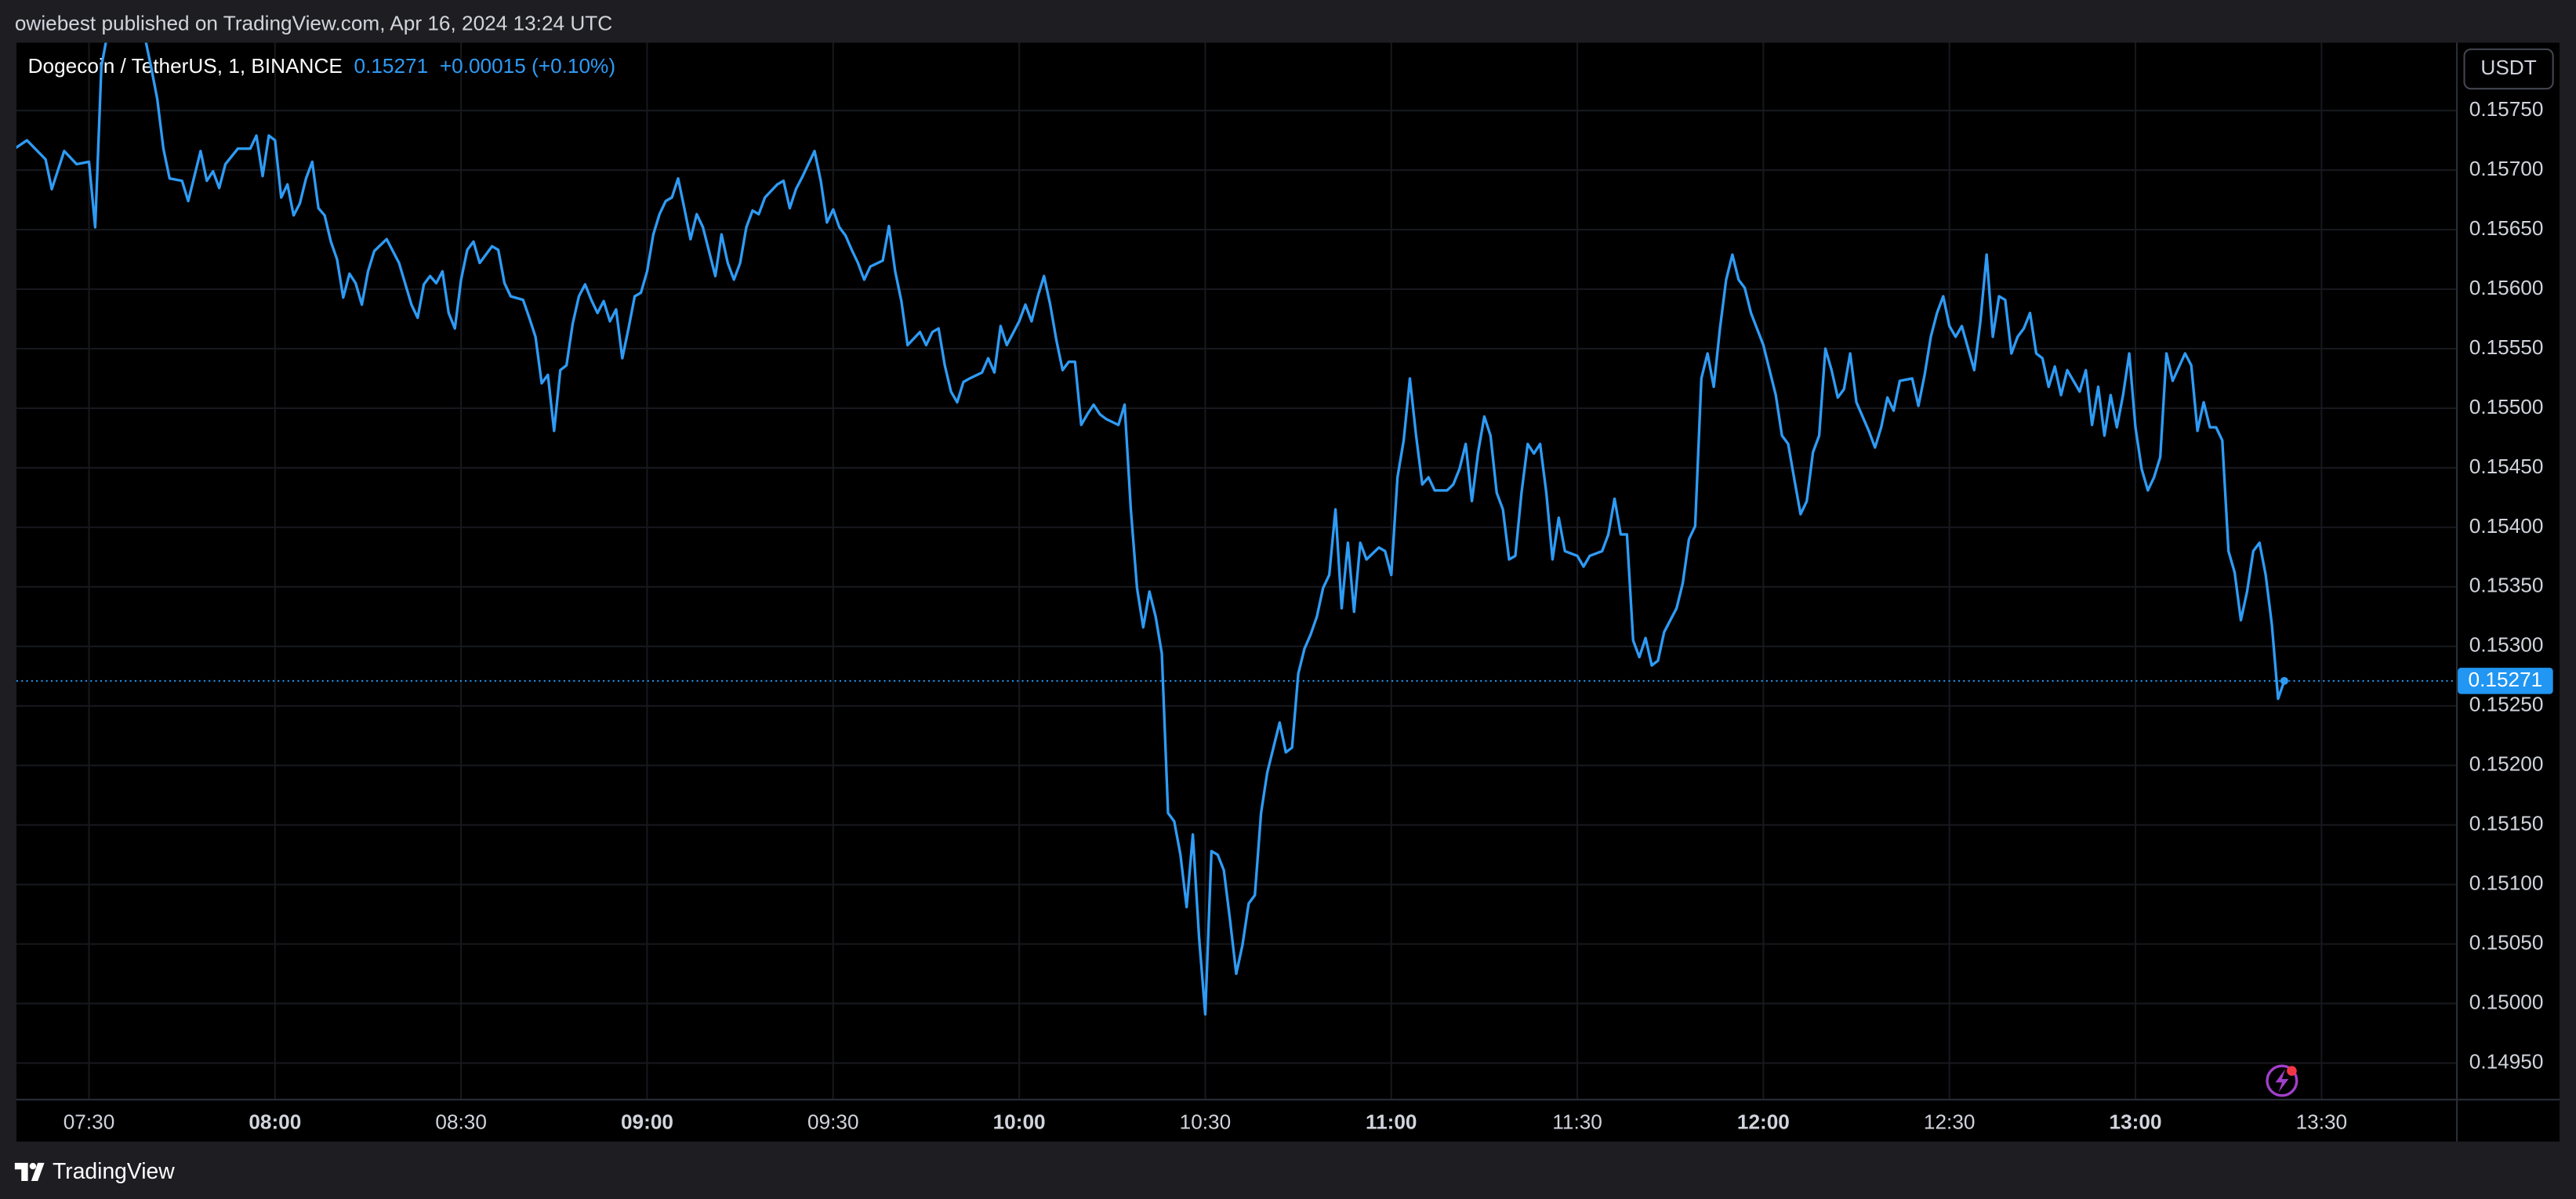 The width and height of the screenshot is (2576, 1199). I want to click on alert-bolt, so click(2282, 1080).